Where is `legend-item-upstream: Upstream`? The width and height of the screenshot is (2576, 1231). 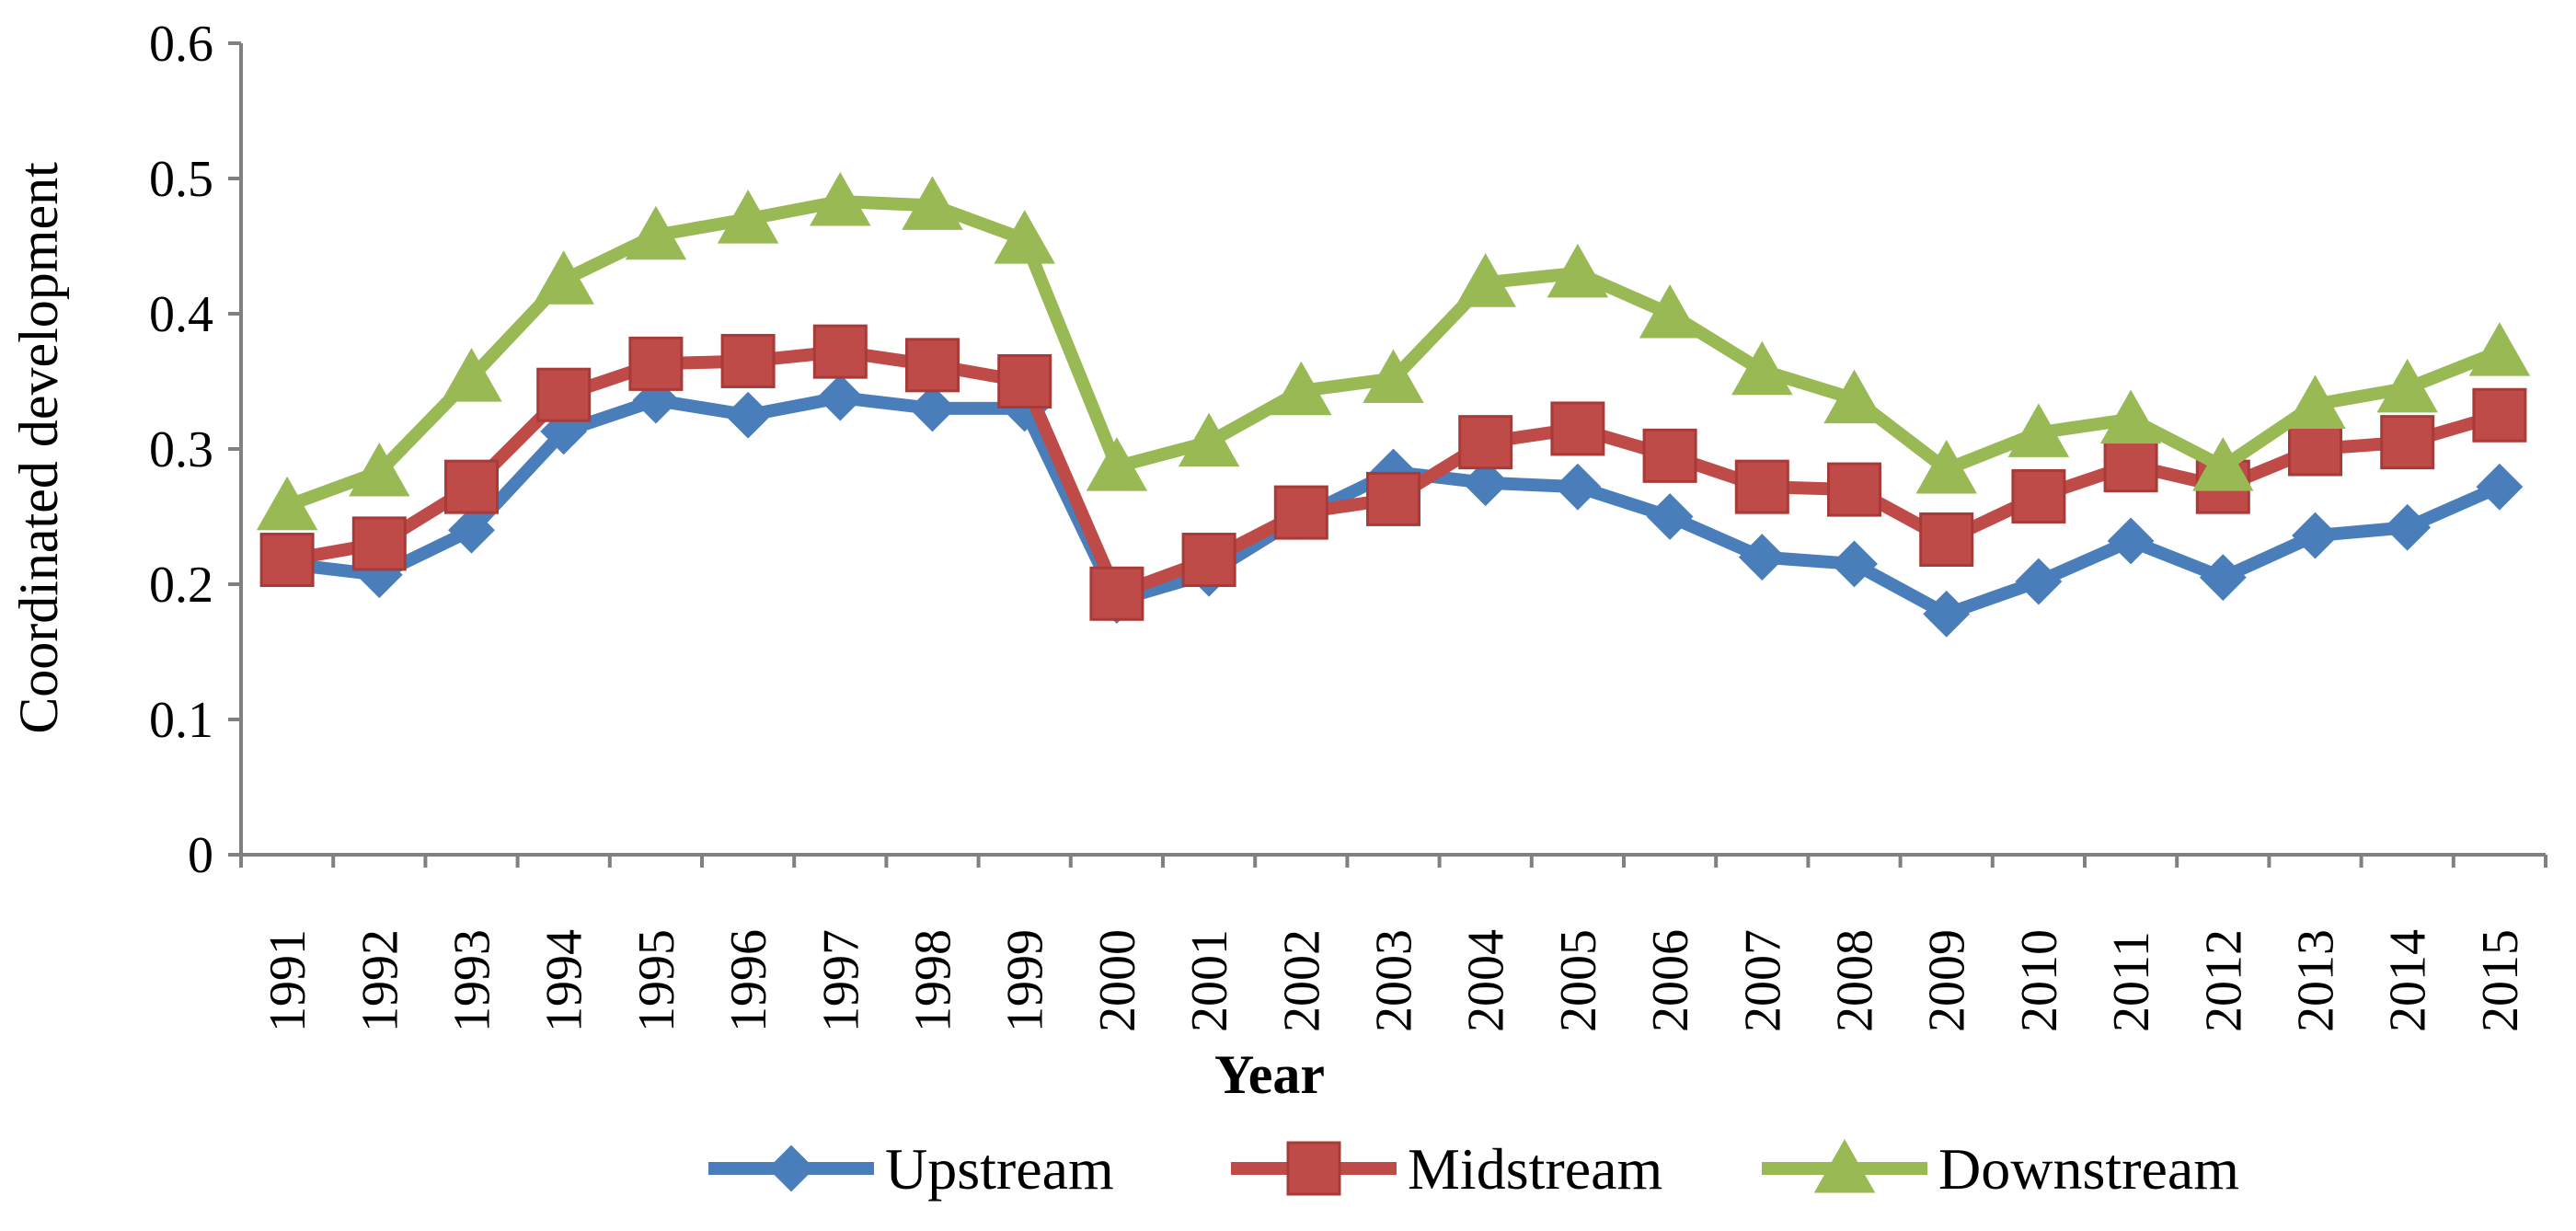
legend-item-upstream: Upstream is located at coordinates (911, 1169).